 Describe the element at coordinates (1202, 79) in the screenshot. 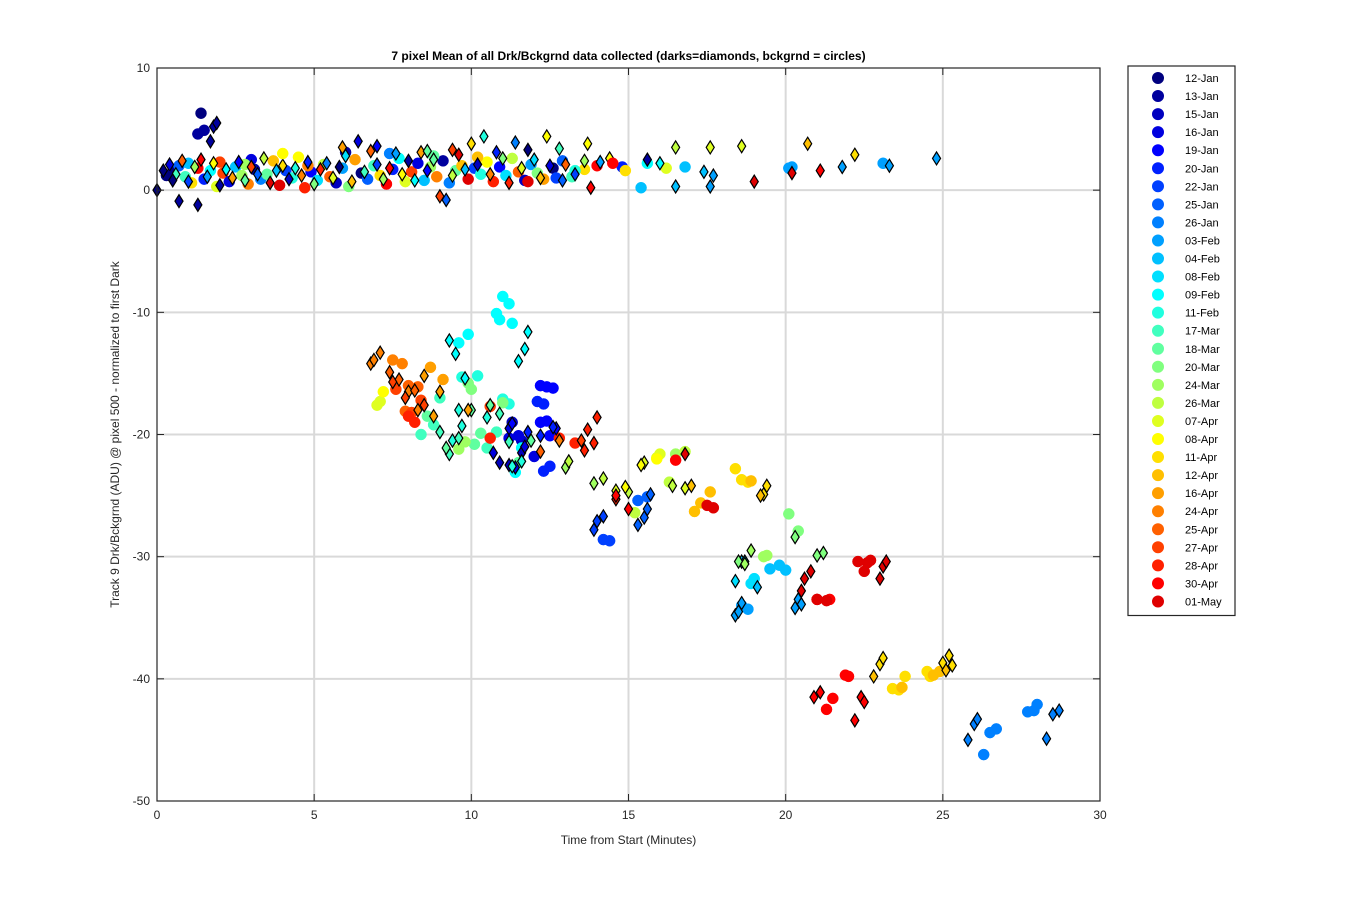

I see `legend-entry: 12-Jan` at that location.